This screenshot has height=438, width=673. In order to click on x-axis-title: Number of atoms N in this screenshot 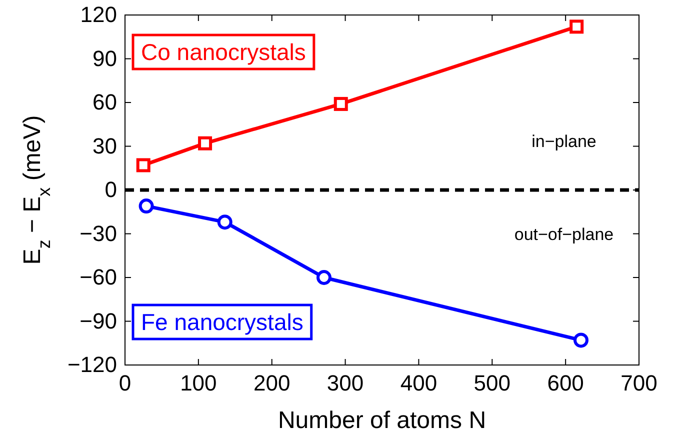, I will do `click(382, 420)`.